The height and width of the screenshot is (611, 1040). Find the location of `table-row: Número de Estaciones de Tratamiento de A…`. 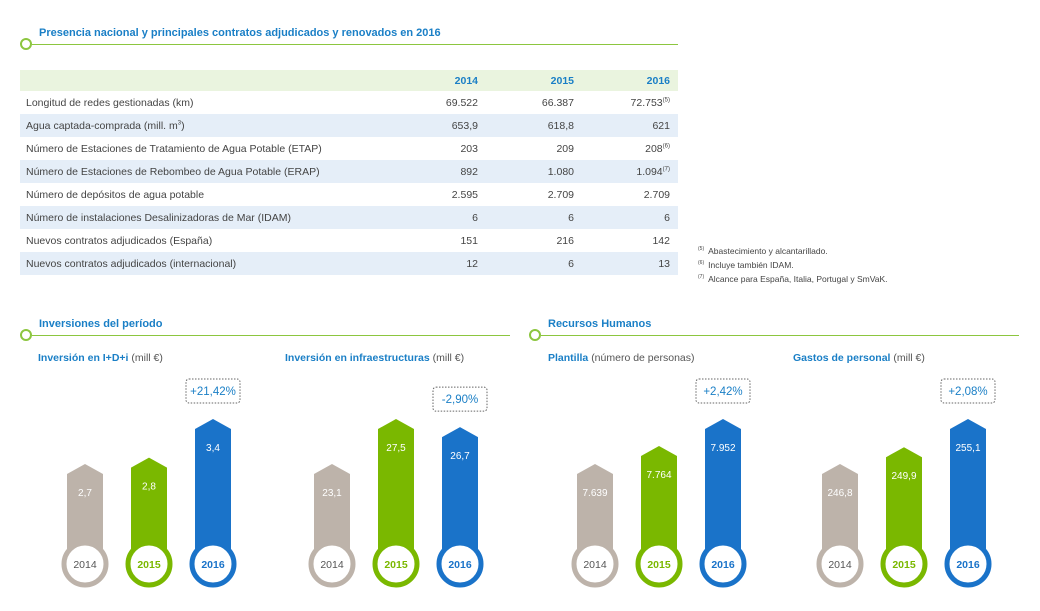

table-row: Número de Estaciones de Tratamiento de A… is located at coordinates (349, 148).